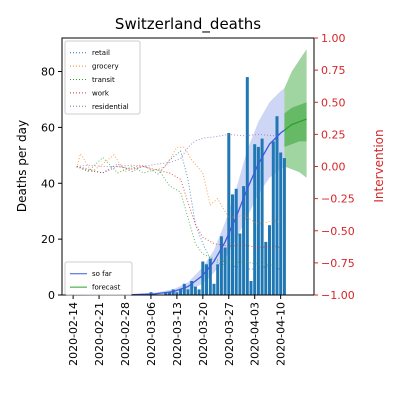 This screenshot has width=400, height=400. I want to click on right-y-tick-label: 0.50, so click(333, 102).